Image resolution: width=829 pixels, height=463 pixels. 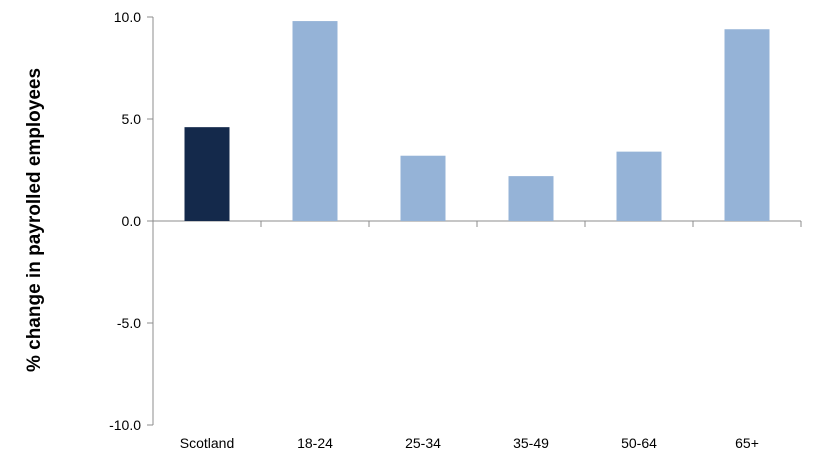 What do you see at coordinates (747, 443) in the screenshot?
I see `x-tick-label: 65+` at bounding box center [747, 443].